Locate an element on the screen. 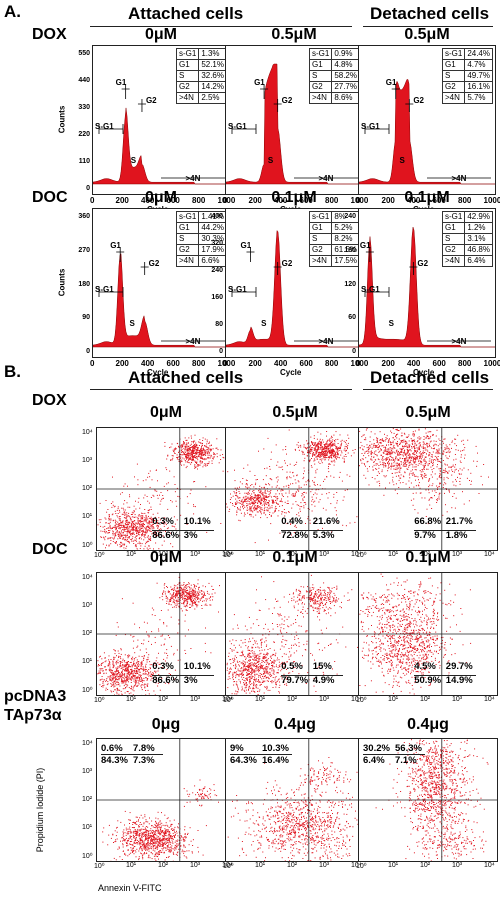  stats-percent: 4.7% is located at coordinates (478, 65).